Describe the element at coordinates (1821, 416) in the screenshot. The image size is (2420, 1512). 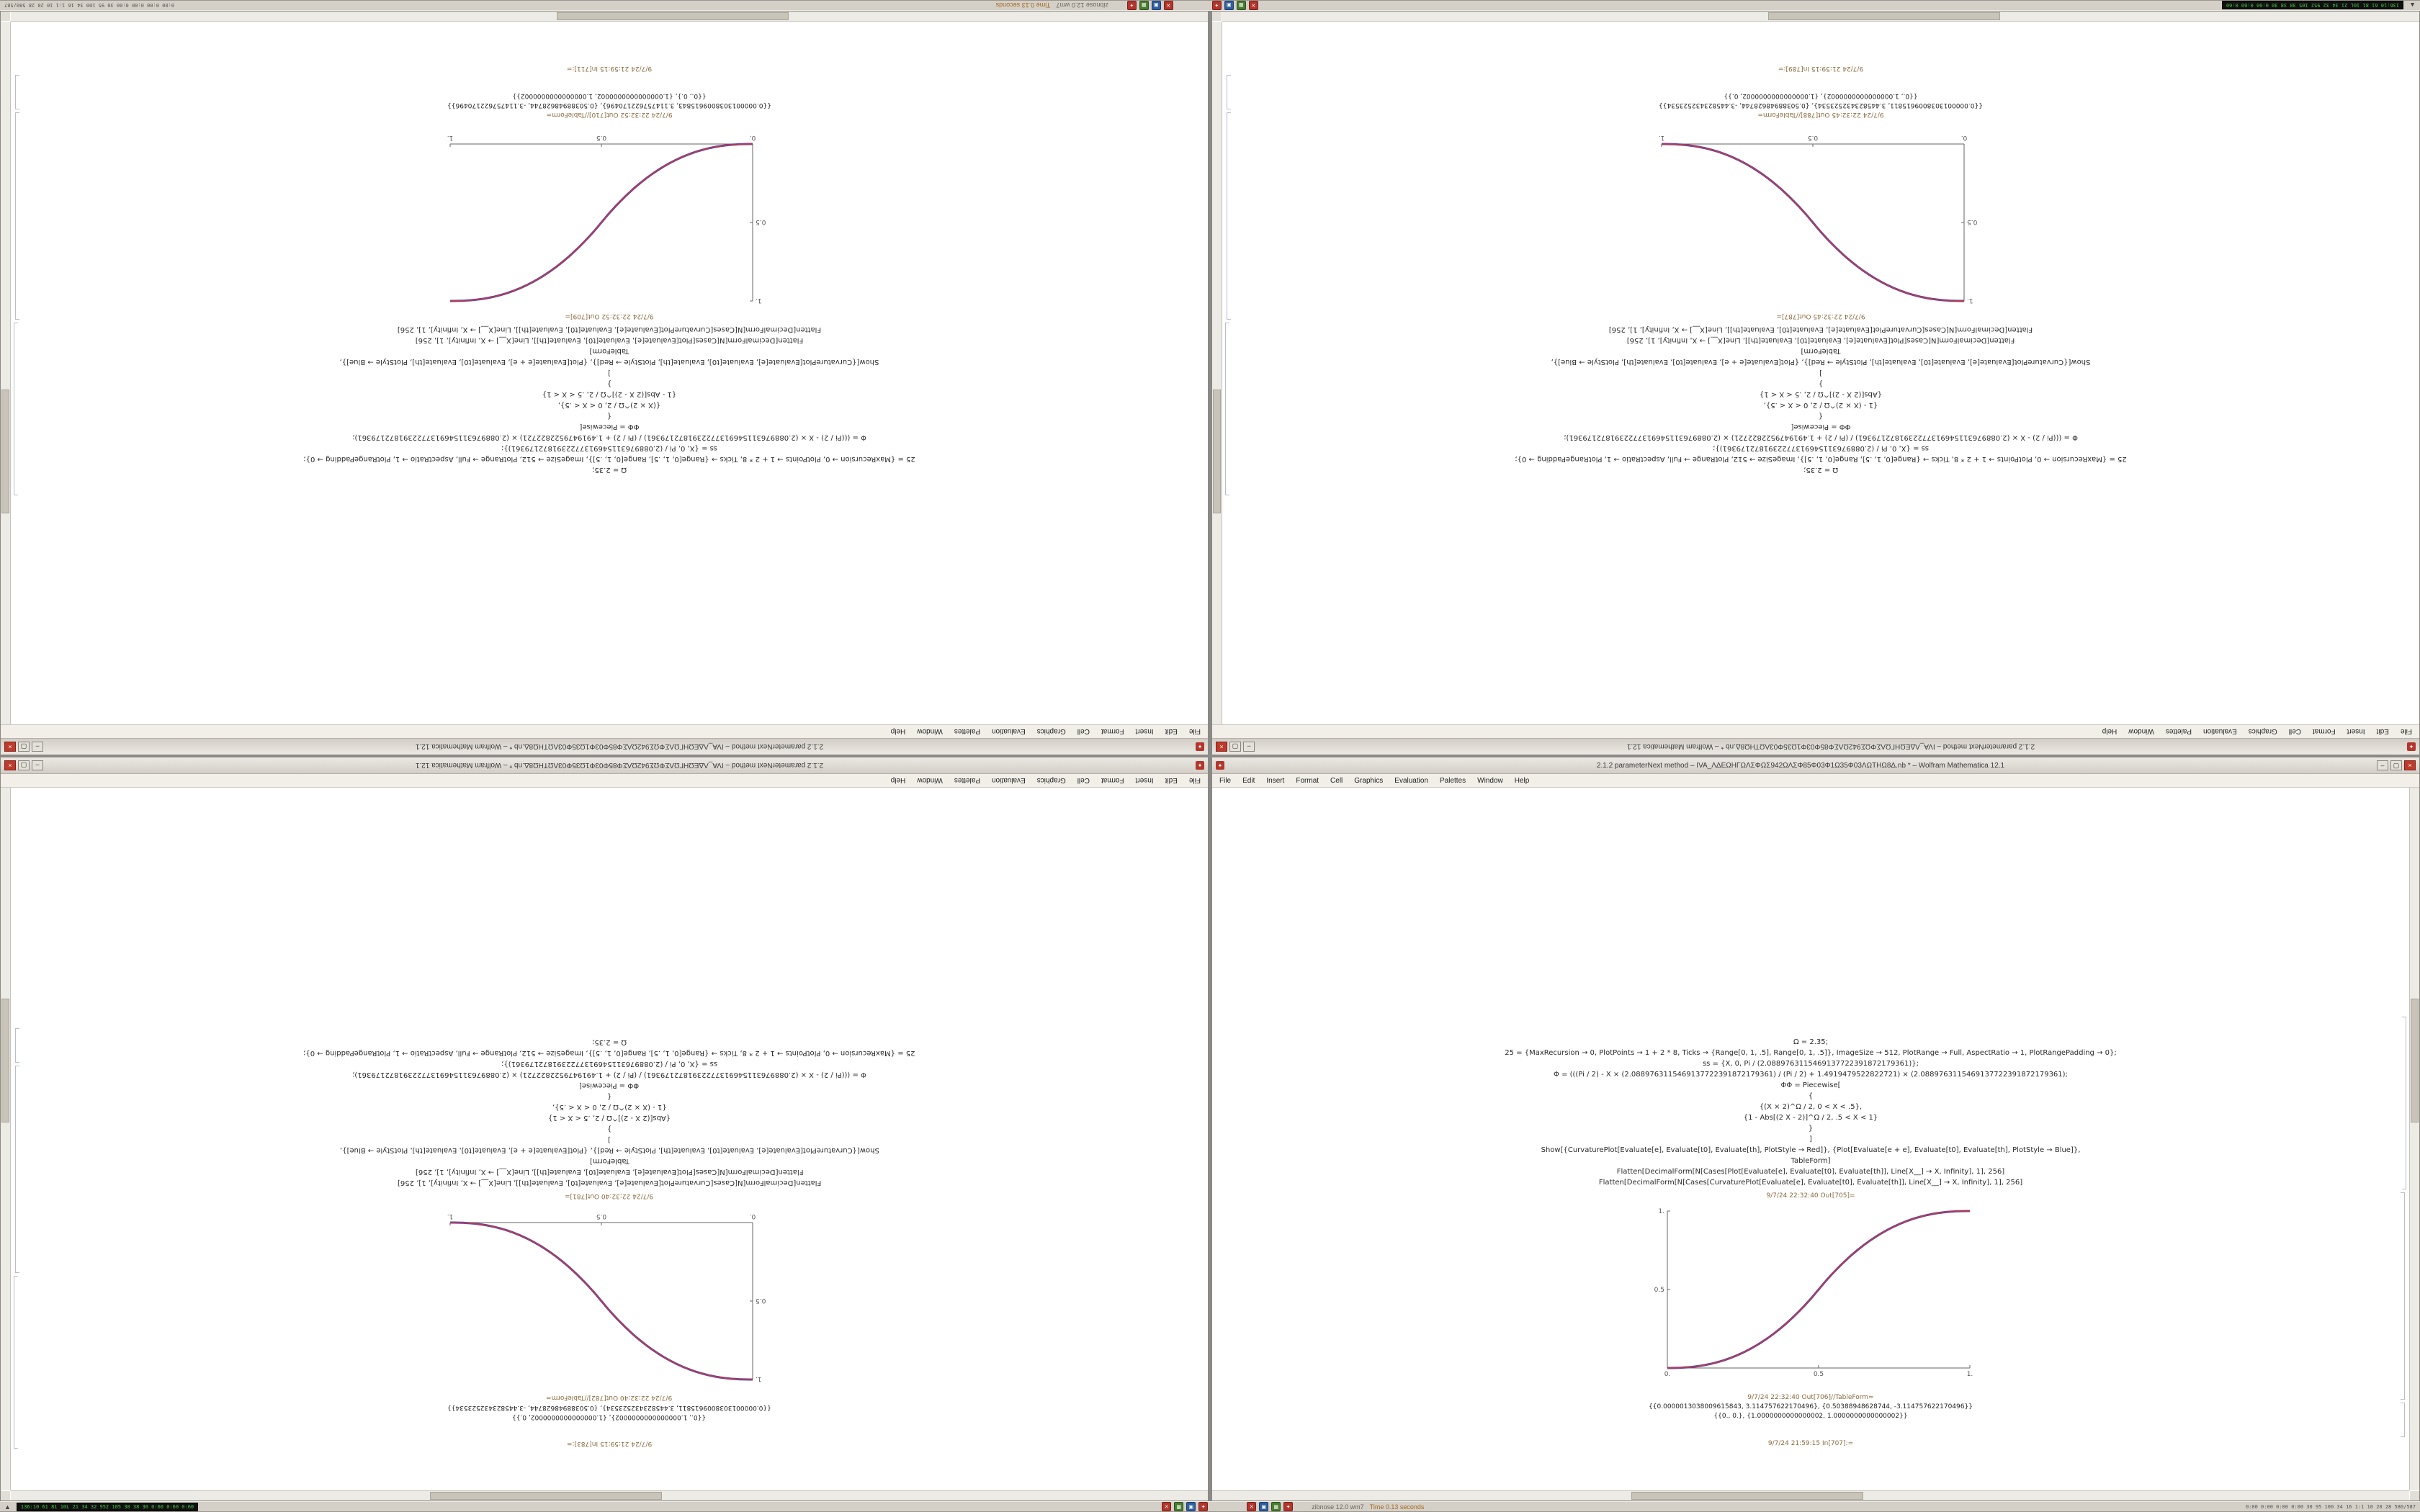
I see `input-cell: {` at that location.